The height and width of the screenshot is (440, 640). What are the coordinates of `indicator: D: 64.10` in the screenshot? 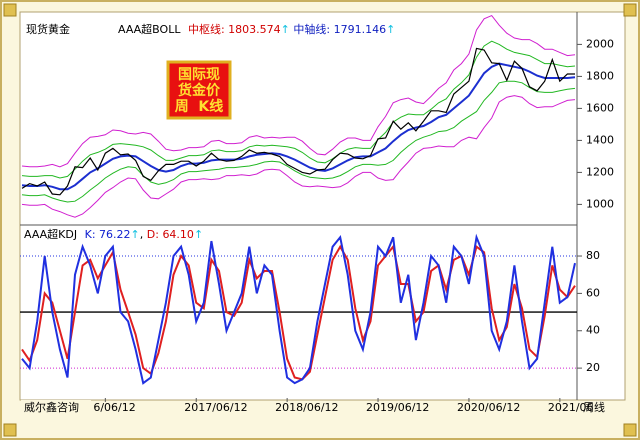 It's located at (170, 234).